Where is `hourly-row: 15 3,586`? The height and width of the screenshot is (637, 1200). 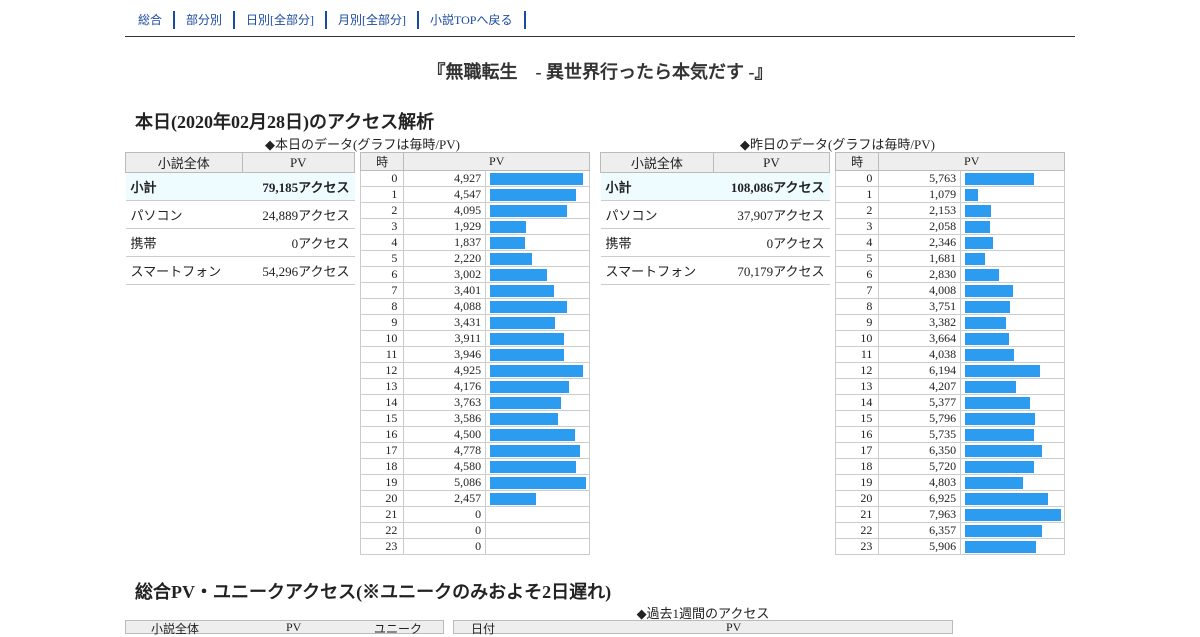
hourly-row: 15 3,586 is located at coordinates (474, 418).